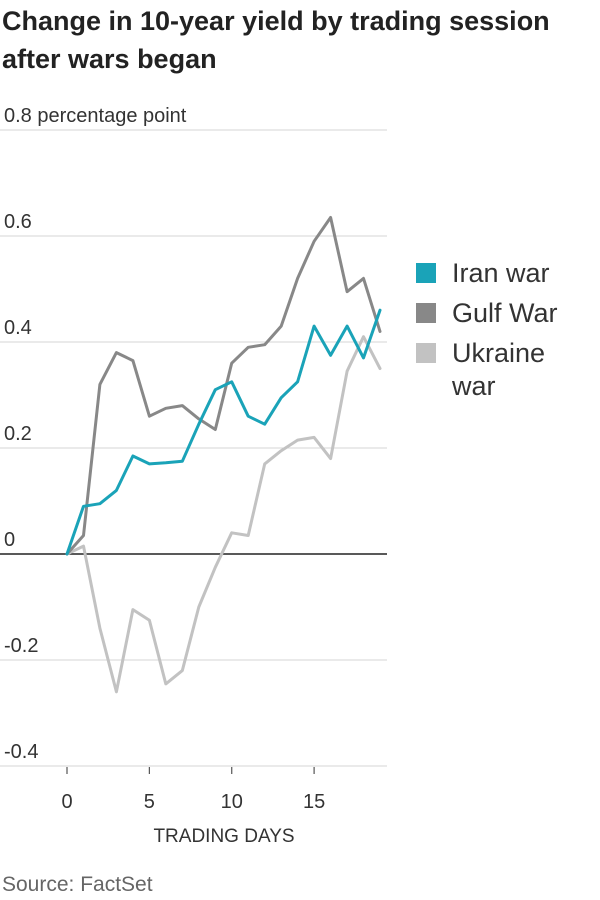  I want to click on chart-title-line-2: after wars began, so click(109, 59).